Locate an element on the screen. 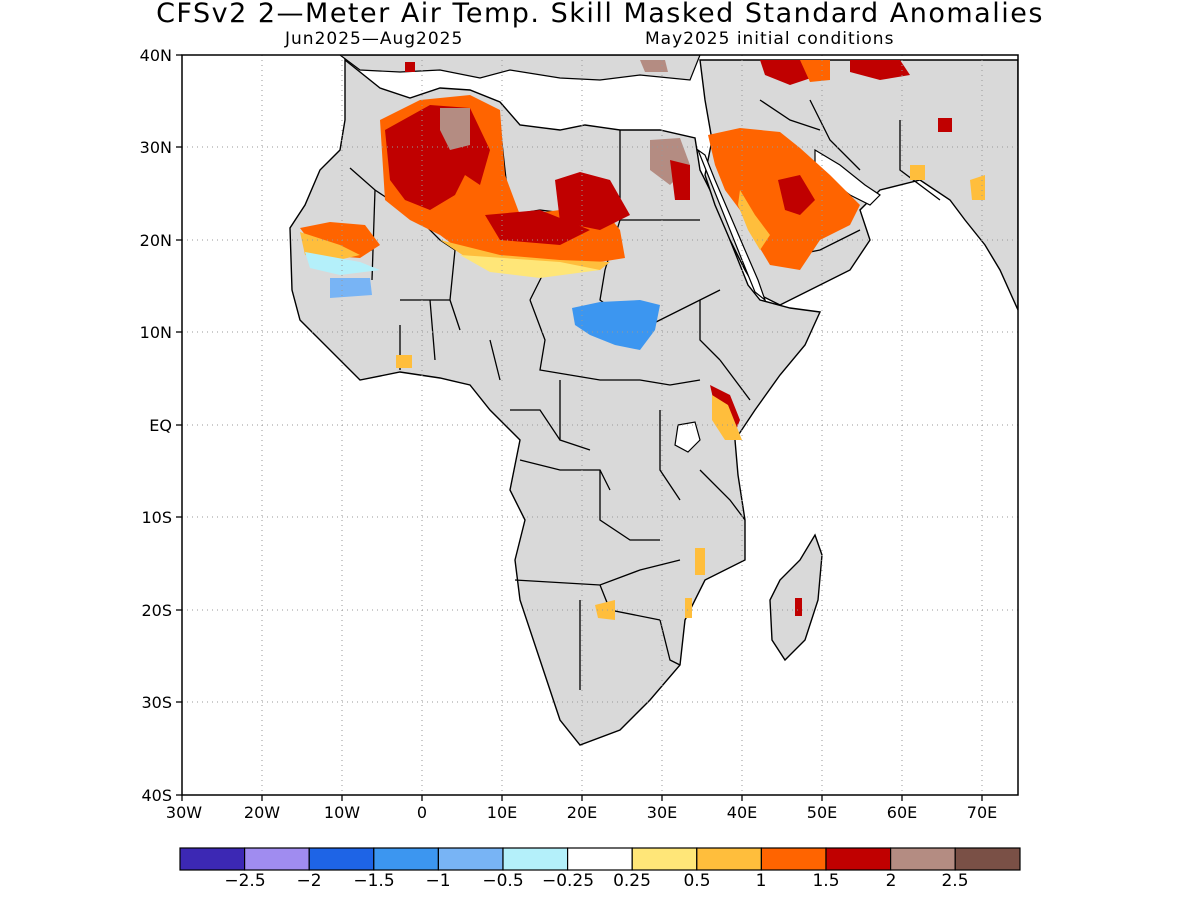 The image size is (1200, 900). colorbar-label: 2.5 is located at coordinates (955, 881).